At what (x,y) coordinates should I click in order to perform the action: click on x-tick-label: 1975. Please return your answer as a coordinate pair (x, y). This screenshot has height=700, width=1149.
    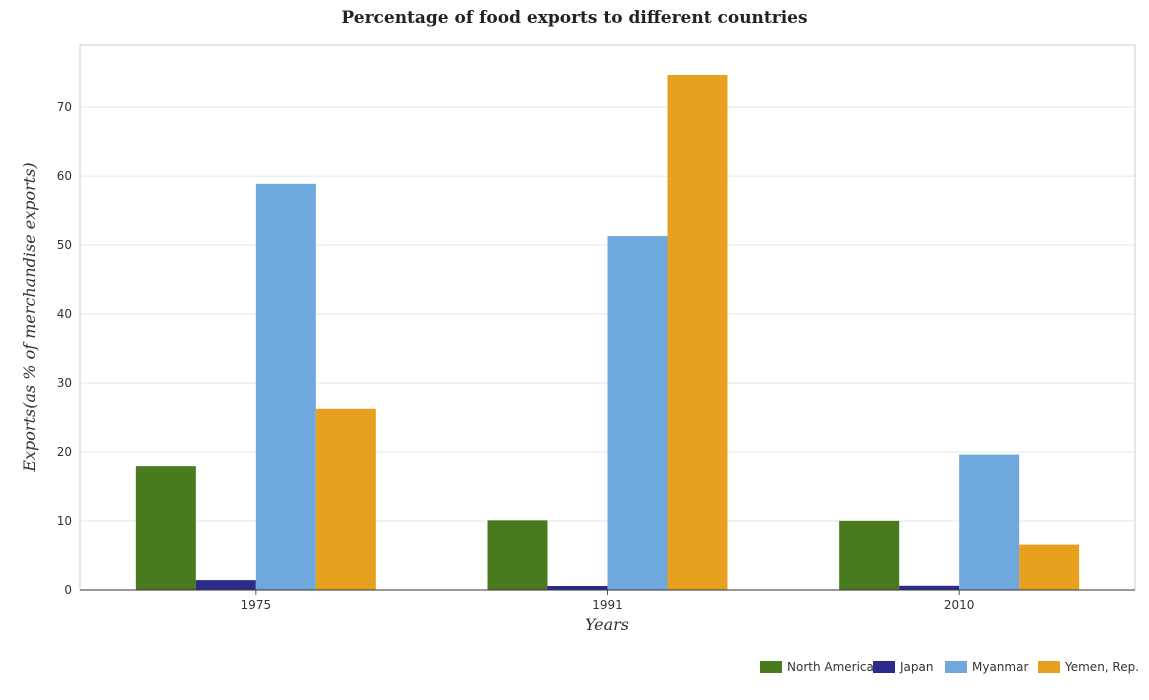
    Looking at the image, I should click on (256, 605).